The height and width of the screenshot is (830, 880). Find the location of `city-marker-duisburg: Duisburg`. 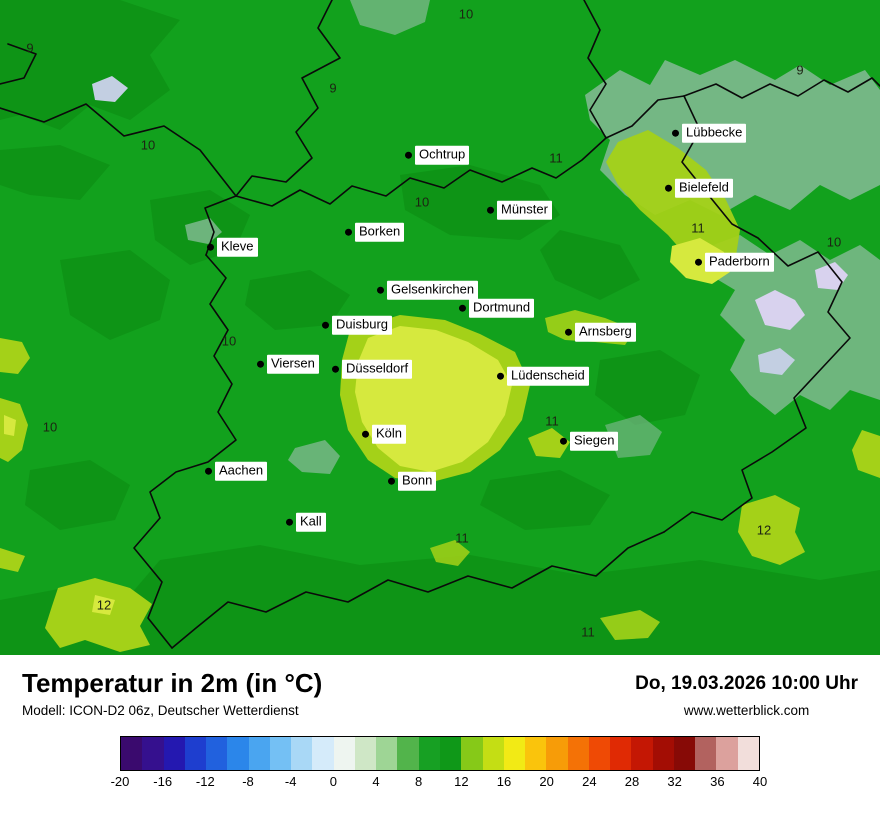

city-marker-duisburg: Duisburg is located at coordinates (357, 325).